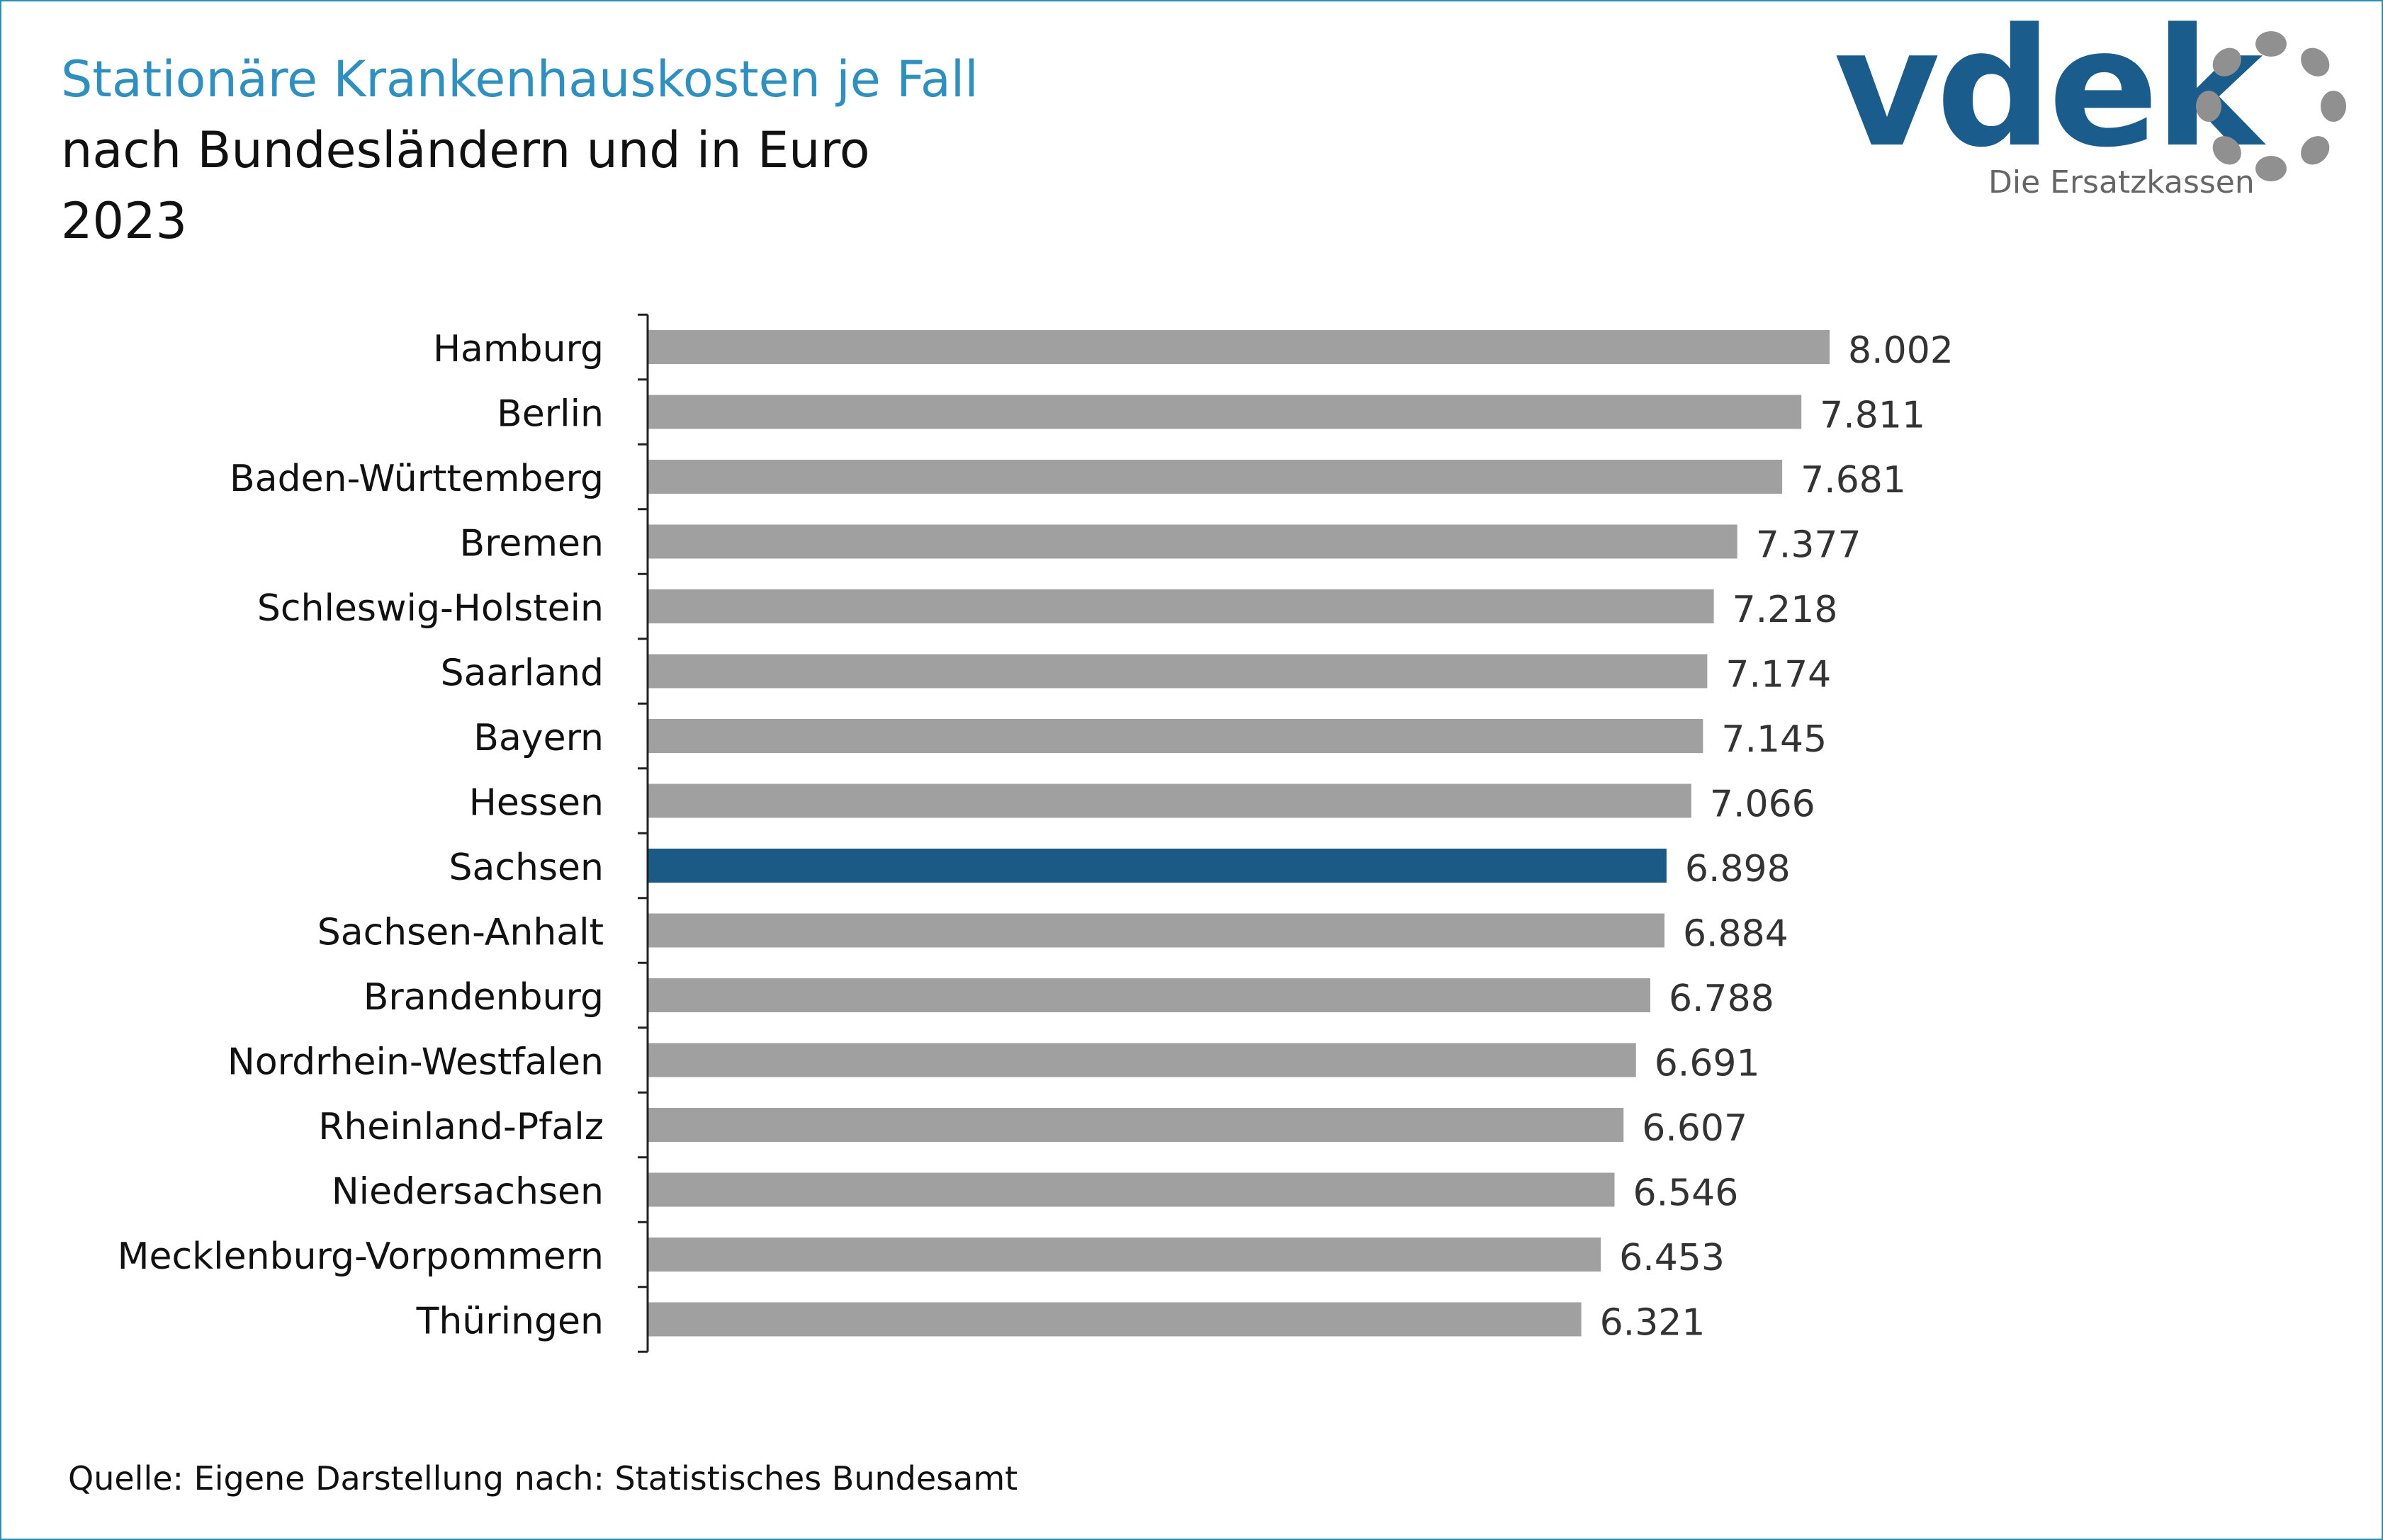 The image size is (2383, 1540). I want to click on category-label: Berlin, so click(550, 414).